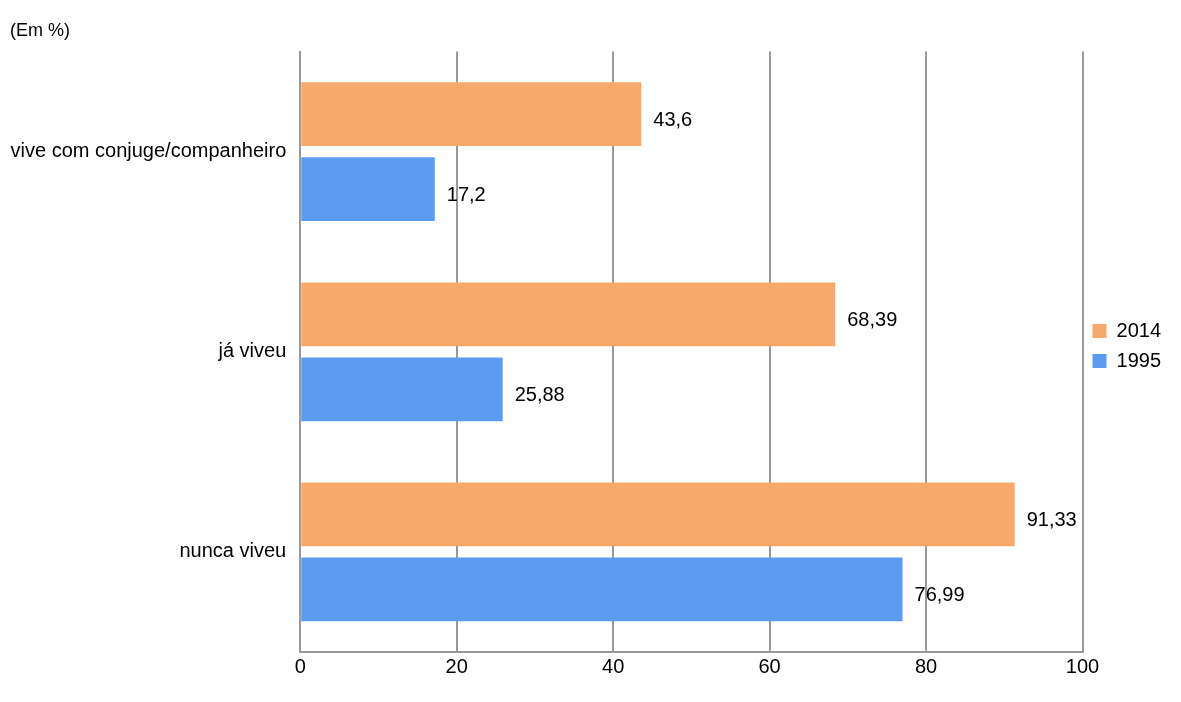 This screenshot has width=1181, height=702. What do you see at coordinates (1082, 665) in the screenshot?
I see `x-tick-label: 100` at bounding box center [1082, 665].